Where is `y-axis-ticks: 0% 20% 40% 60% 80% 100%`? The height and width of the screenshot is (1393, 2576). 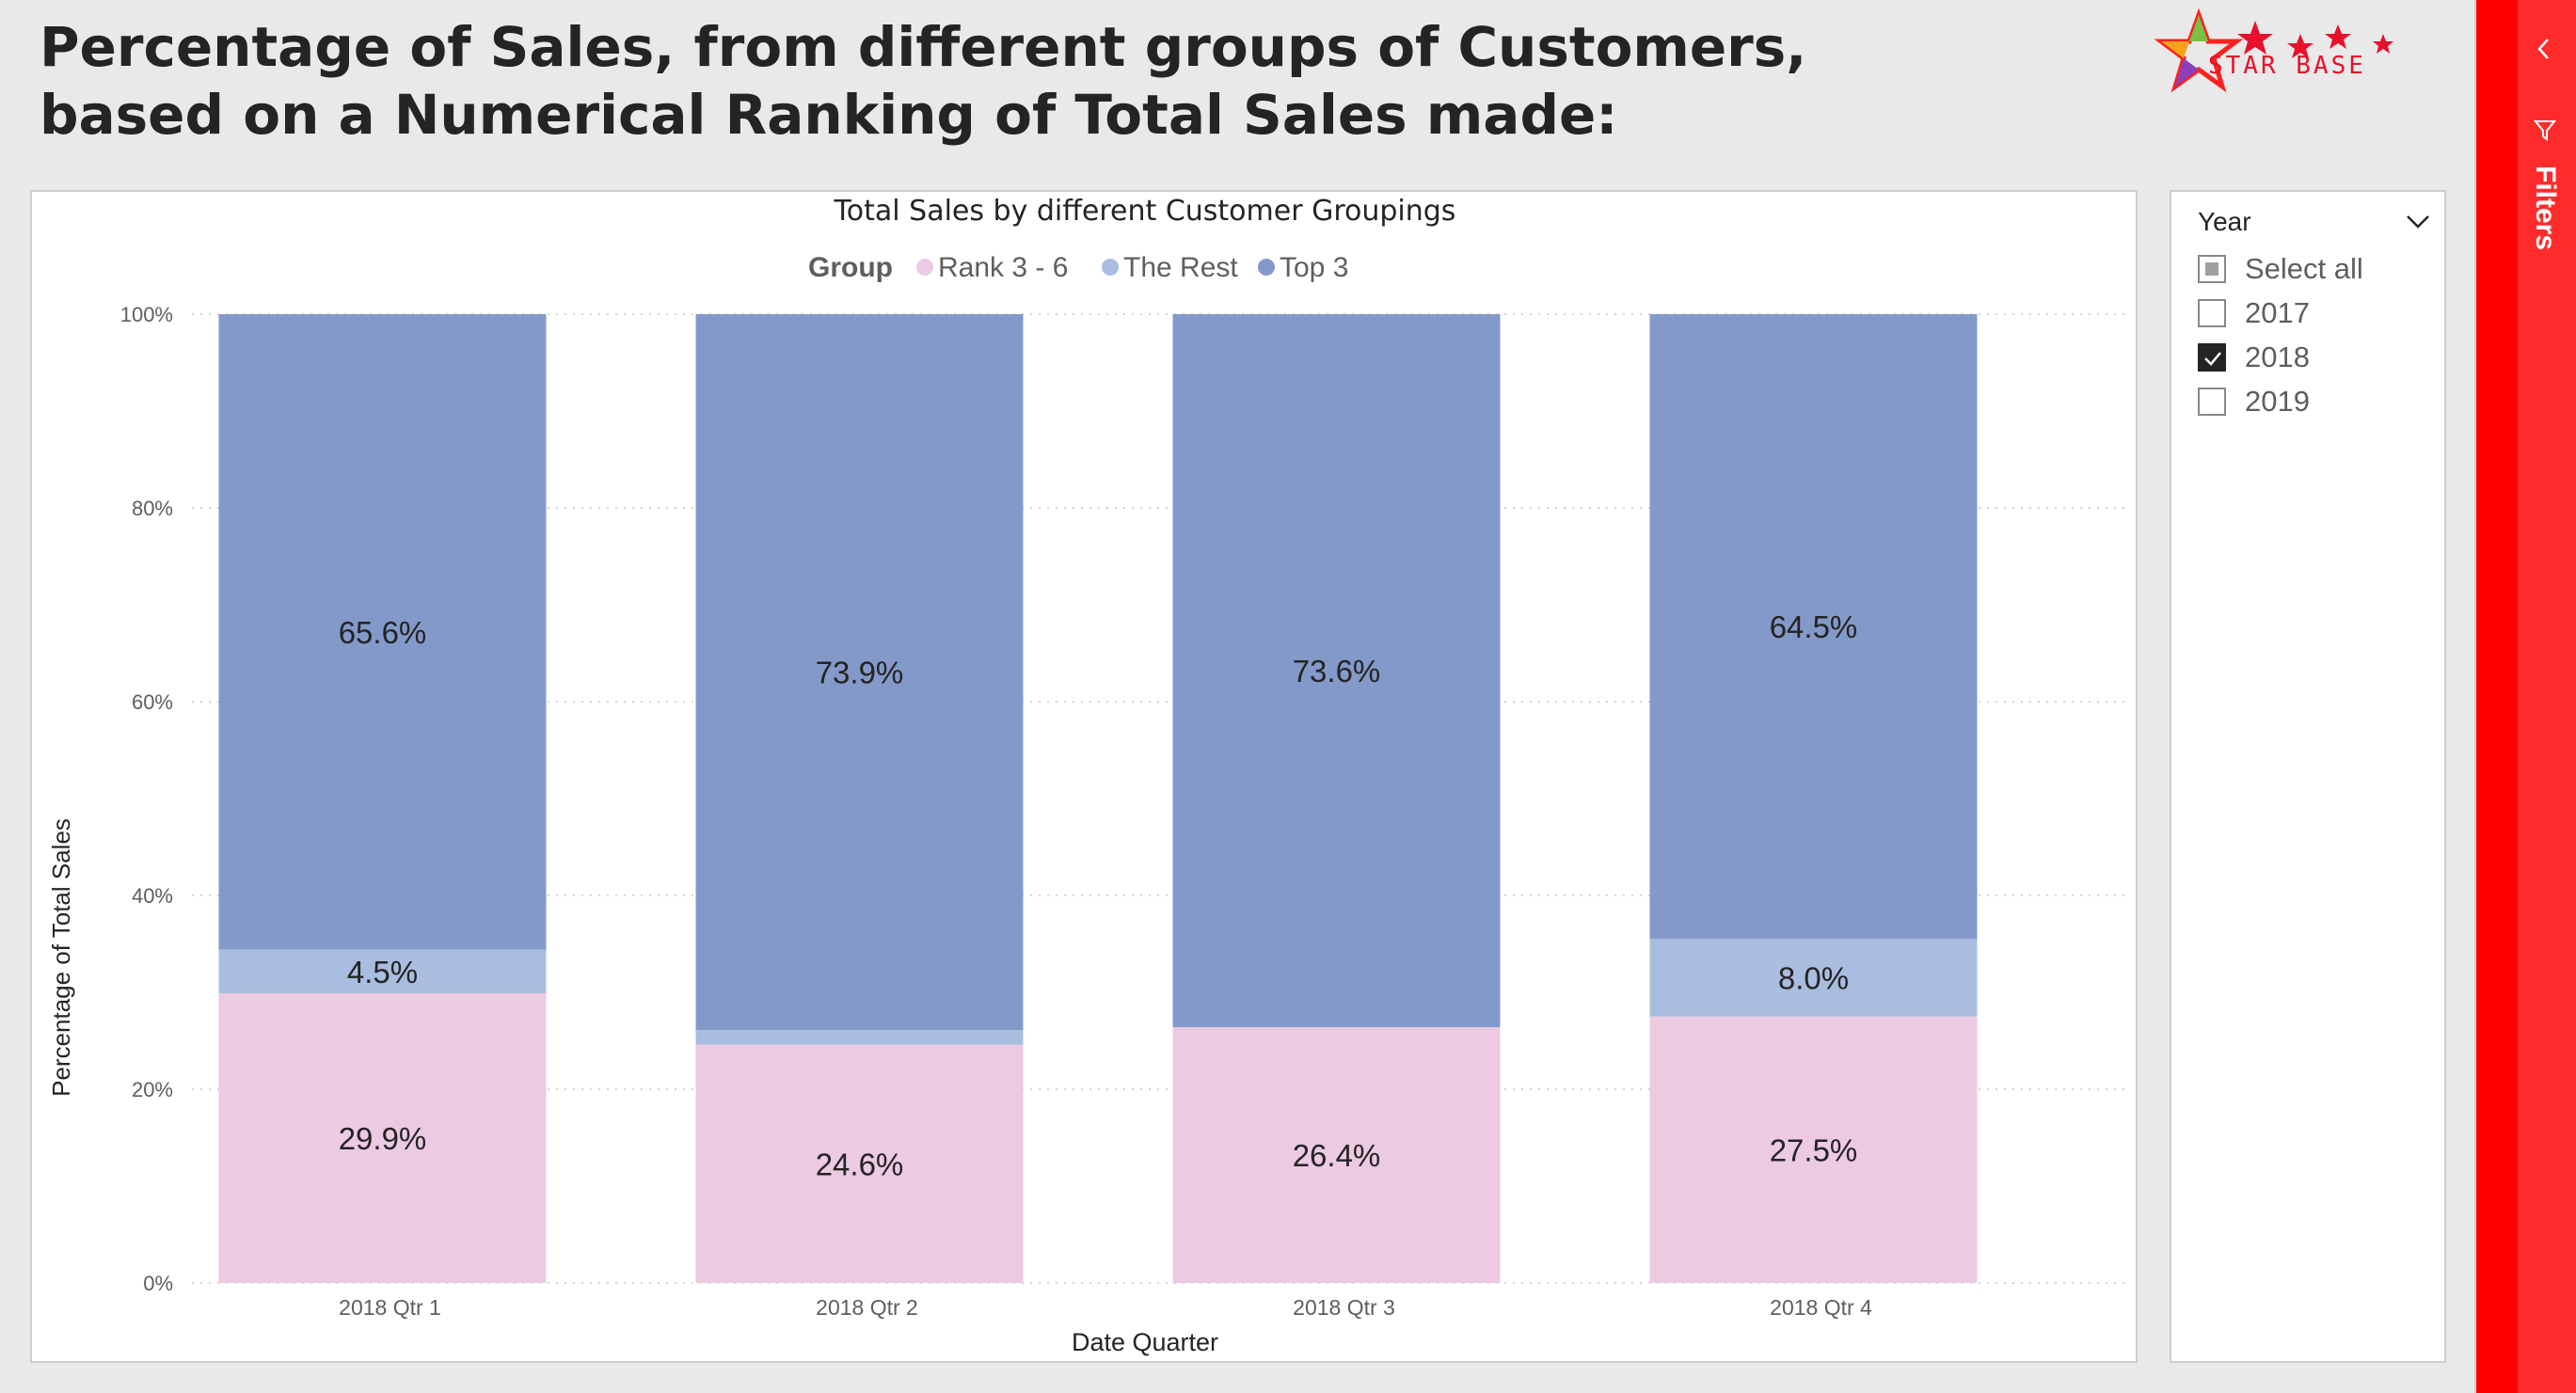 y-axis-ticks: 0% 20% 40% 60% 80% 100% is located at coordinates (146, 799).